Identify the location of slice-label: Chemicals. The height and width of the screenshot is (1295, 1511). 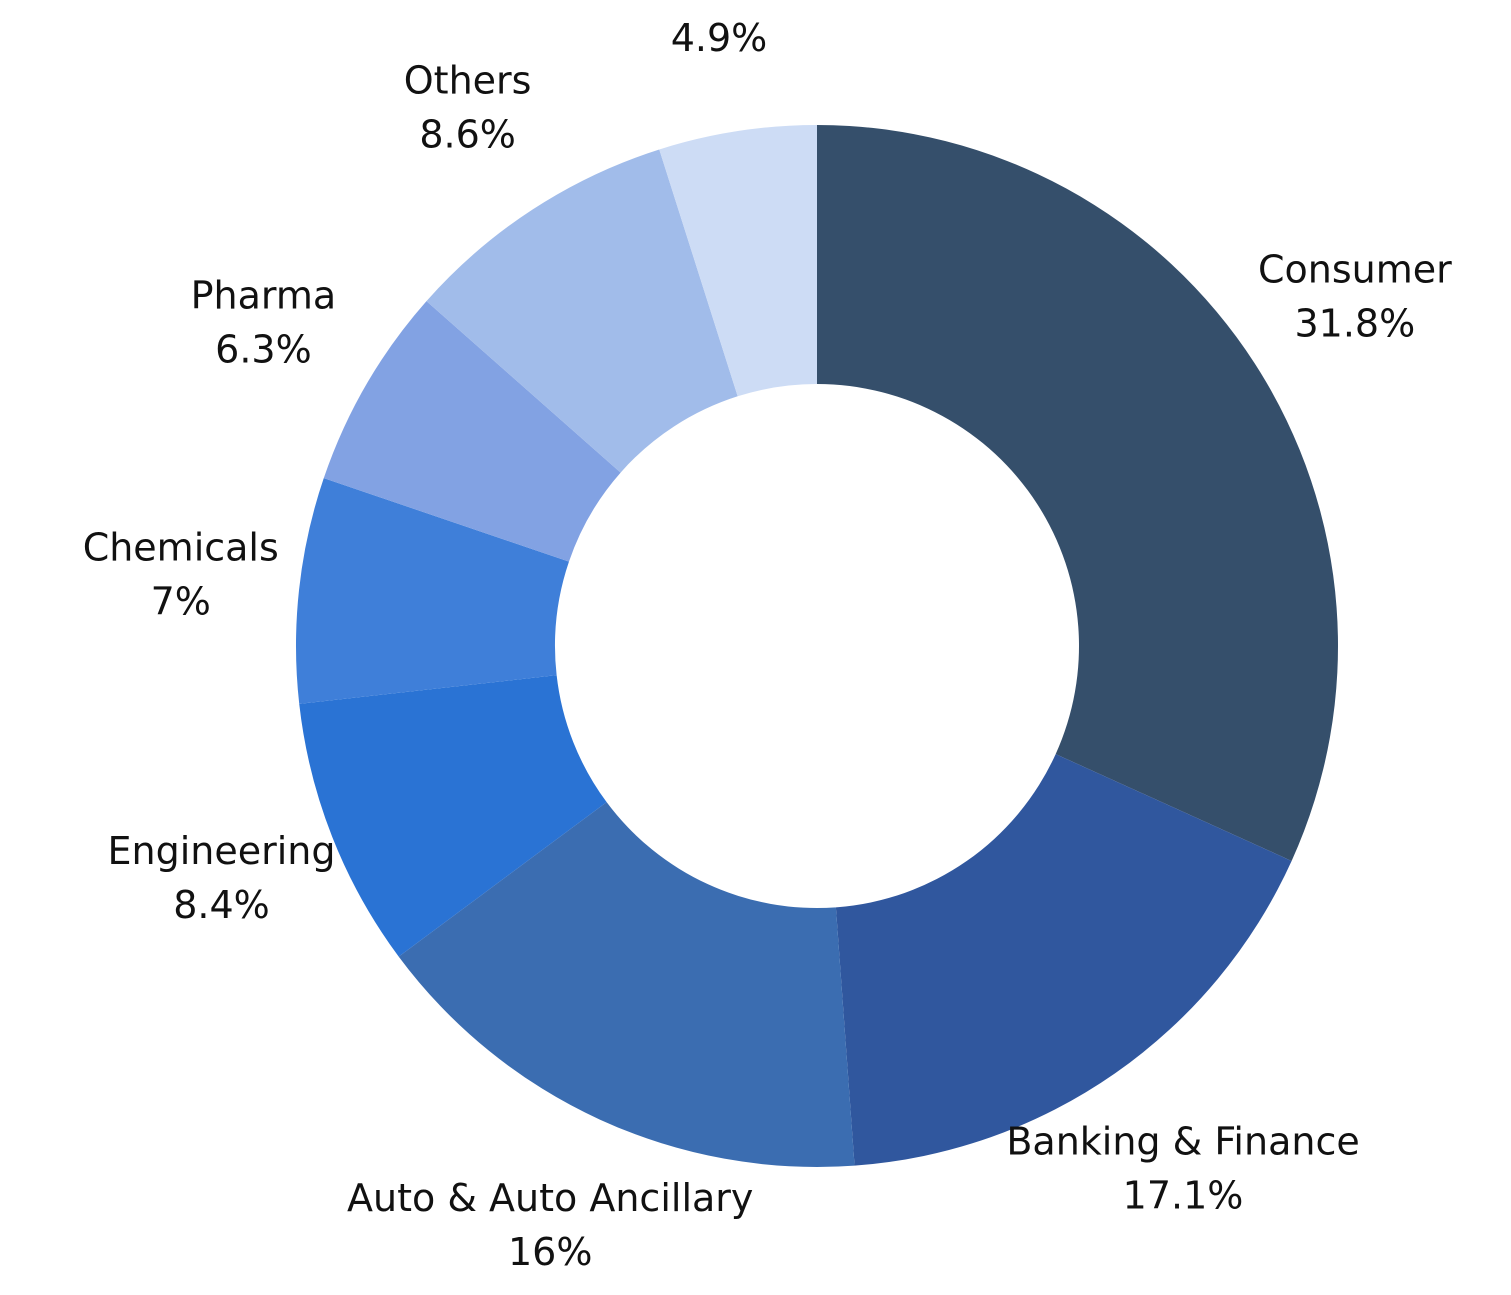
(181, 547).